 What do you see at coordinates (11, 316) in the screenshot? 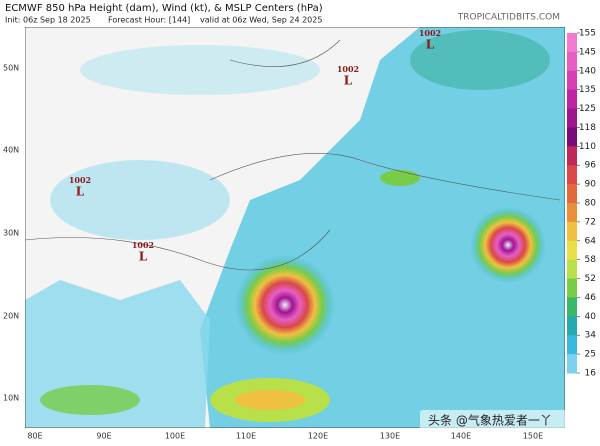
I see `lat-label: 20N` at bounding box center [11, 316].